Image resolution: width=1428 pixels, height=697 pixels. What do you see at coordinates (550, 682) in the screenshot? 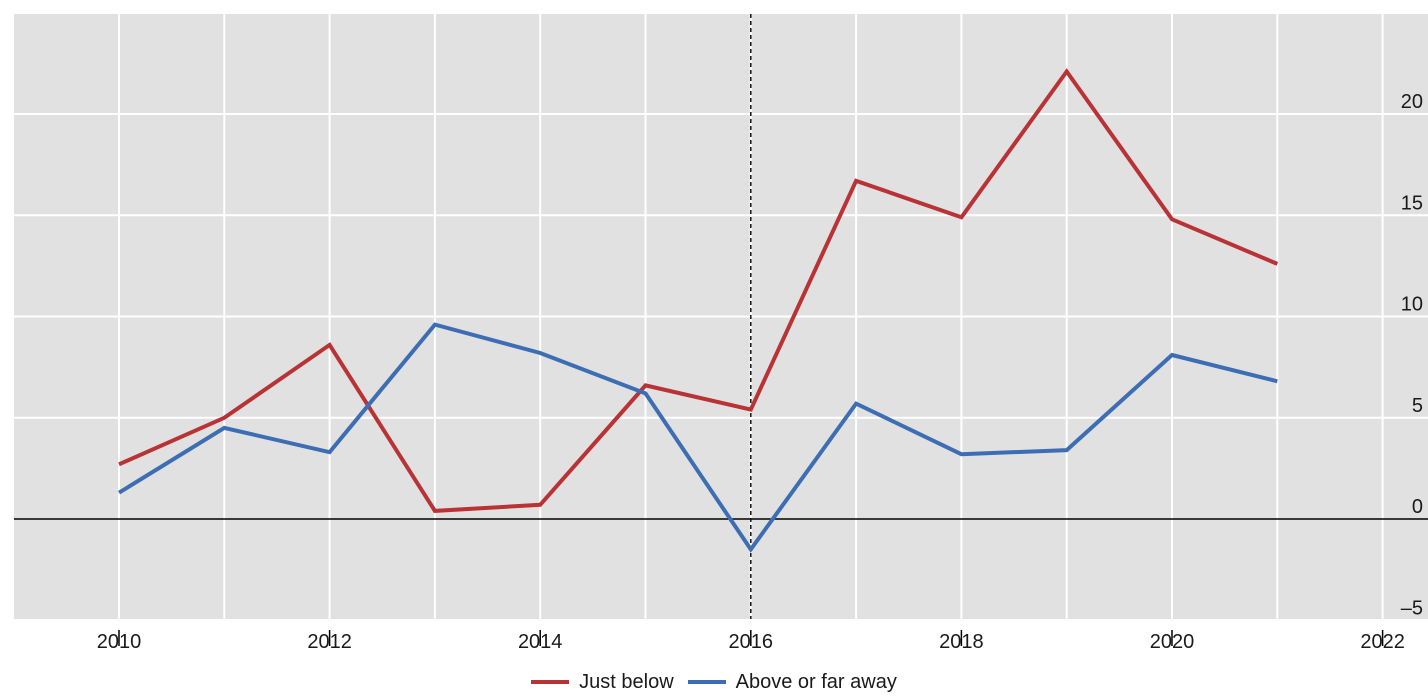
I see `legend-swatch-just-below` at bounding box center [550, 682].